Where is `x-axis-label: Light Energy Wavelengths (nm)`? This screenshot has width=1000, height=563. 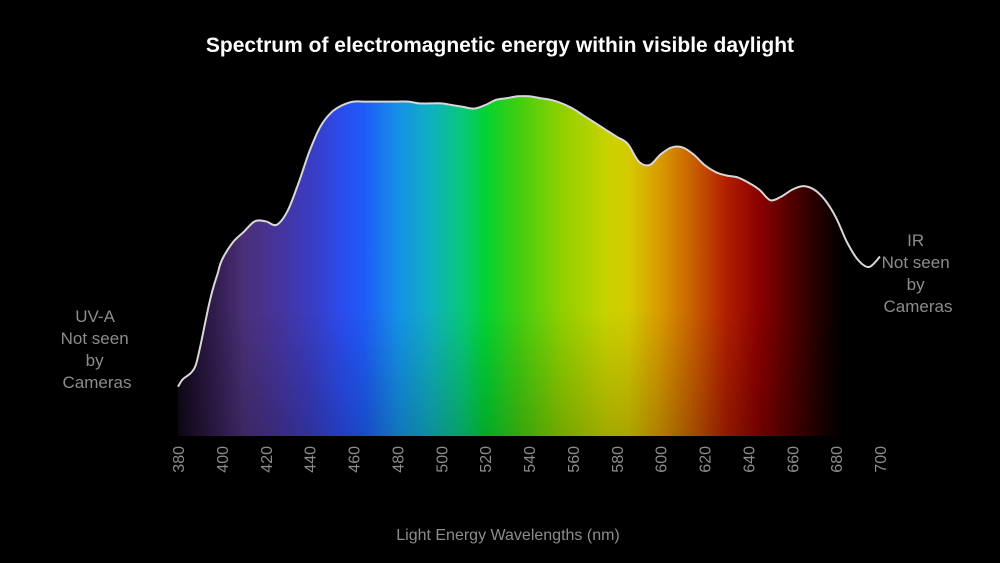 x-axis-label: Light Energy Wavelengths (nm) is located at coordinates (508, 535).